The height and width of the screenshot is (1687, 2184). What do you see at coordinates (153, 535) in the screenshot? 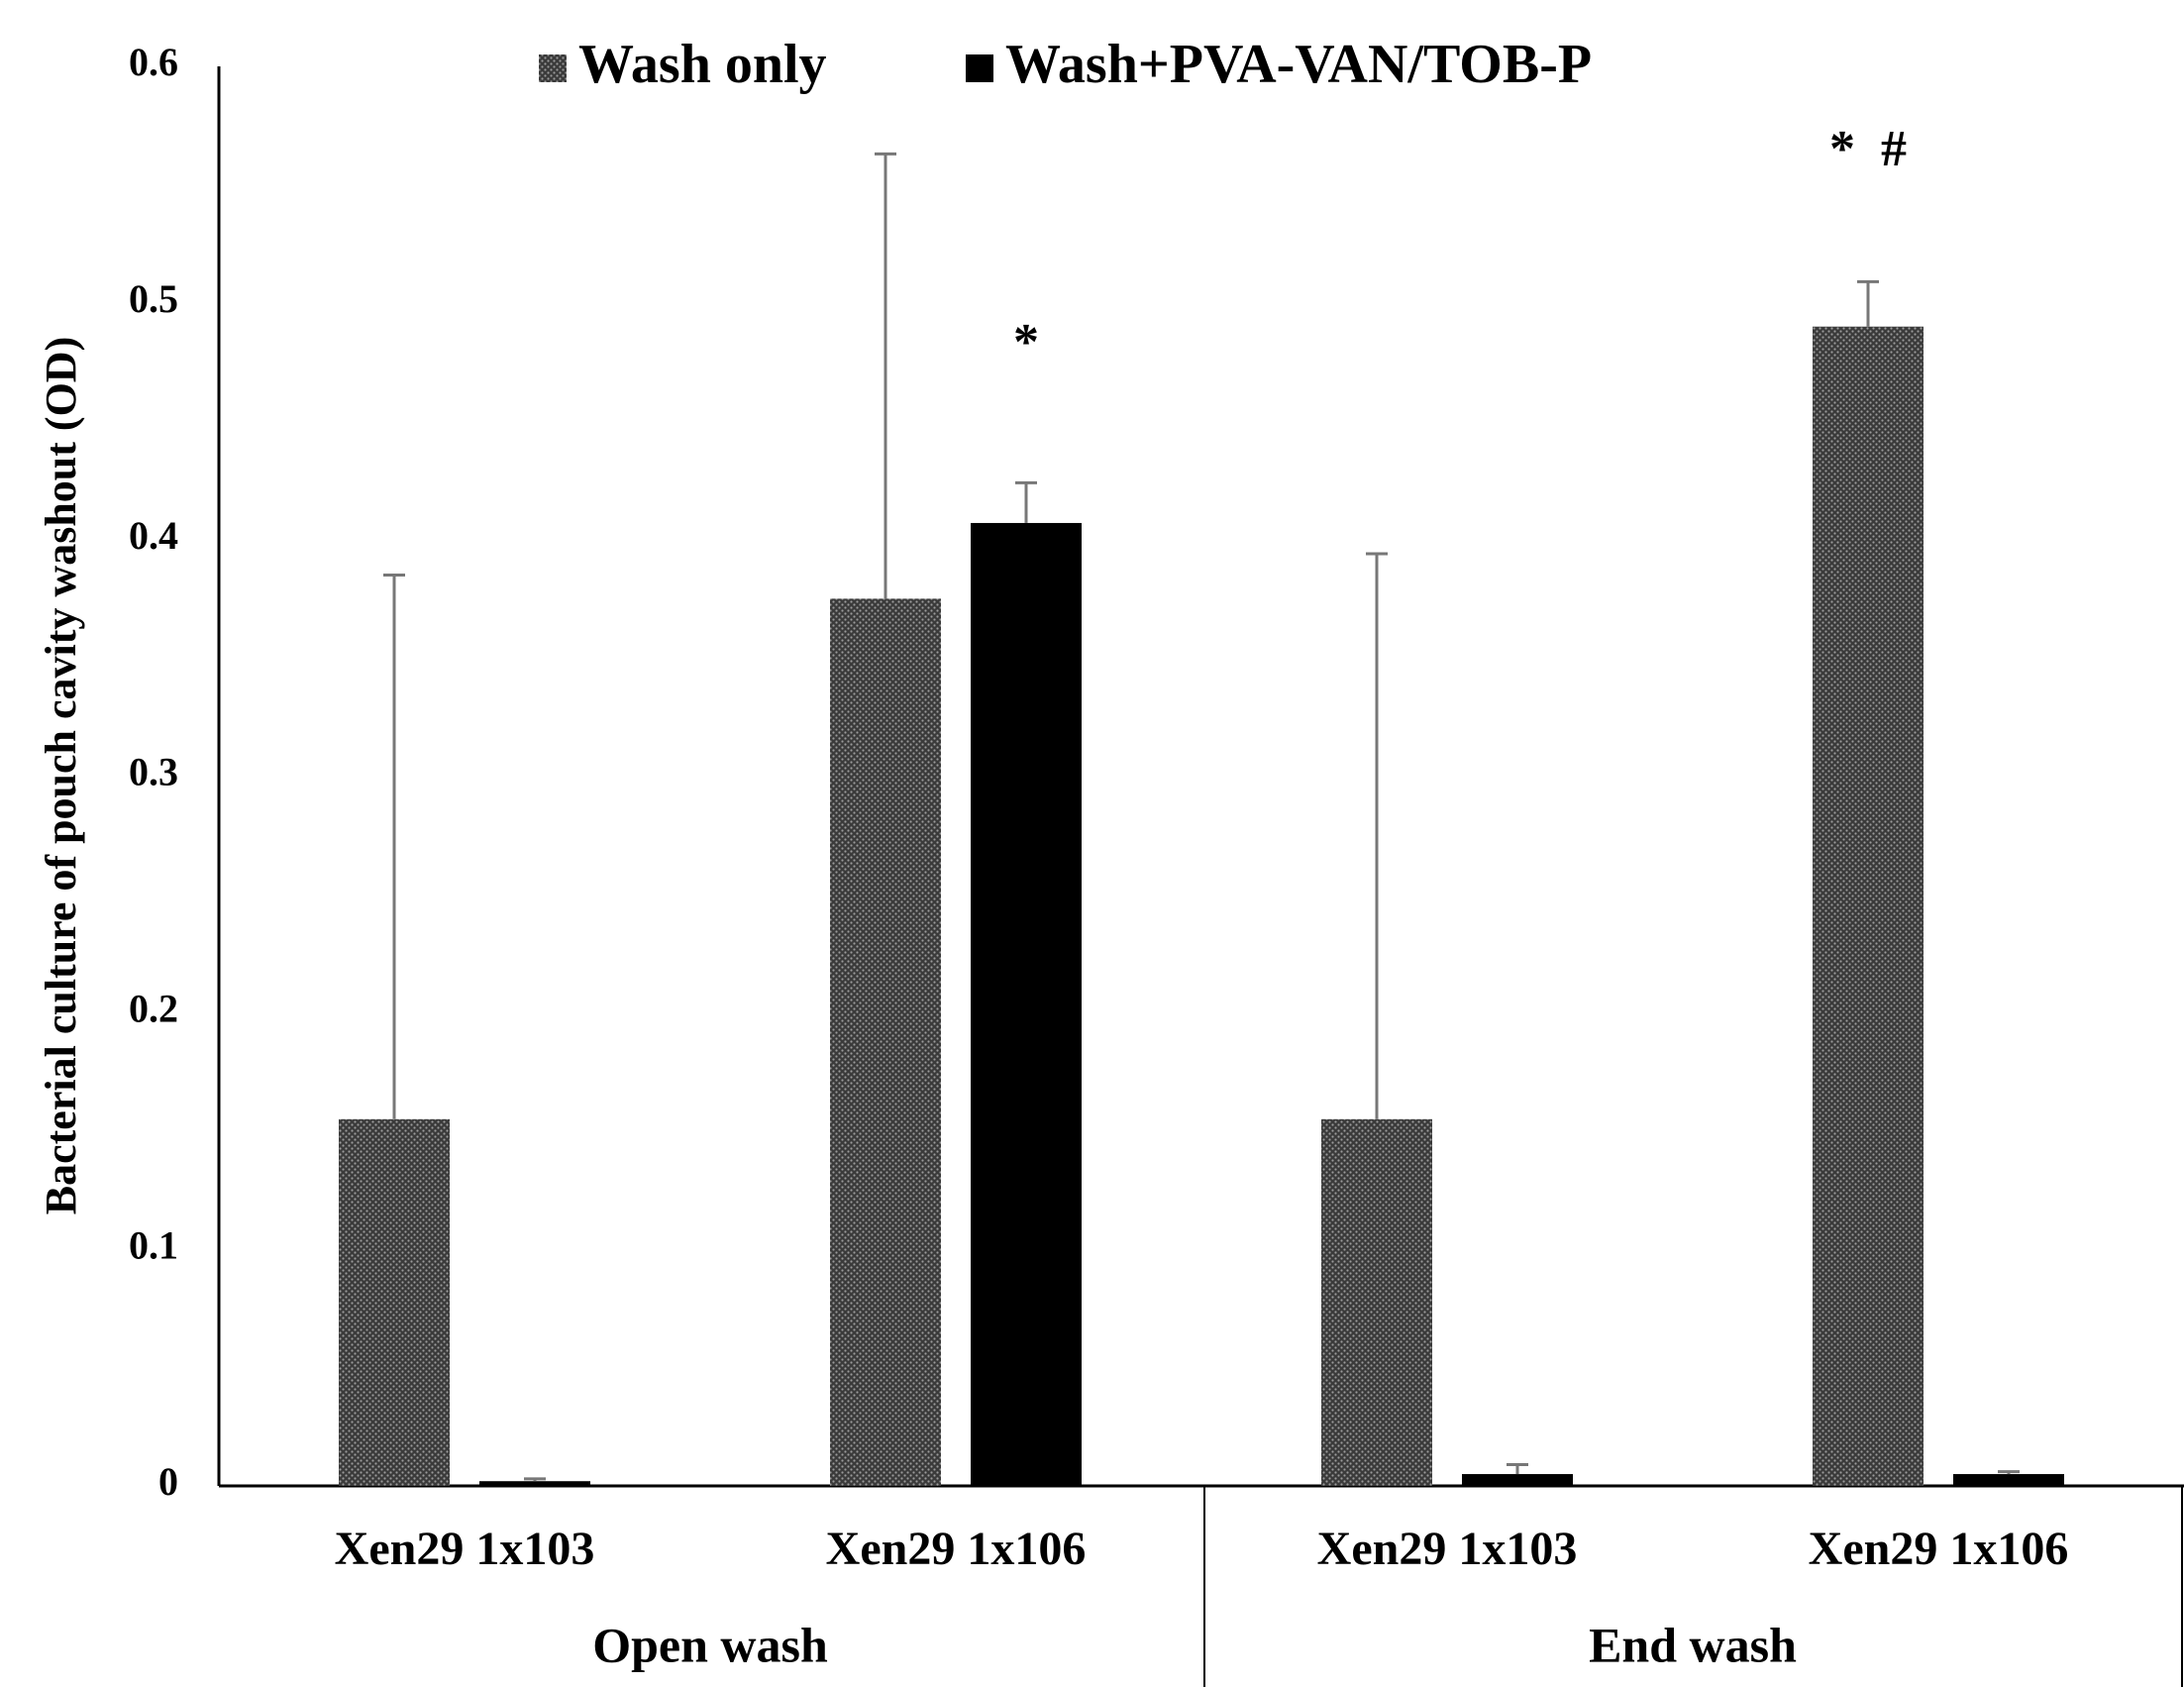
I see `y-tick-label: 0.4` at bounding box center [153, 535].